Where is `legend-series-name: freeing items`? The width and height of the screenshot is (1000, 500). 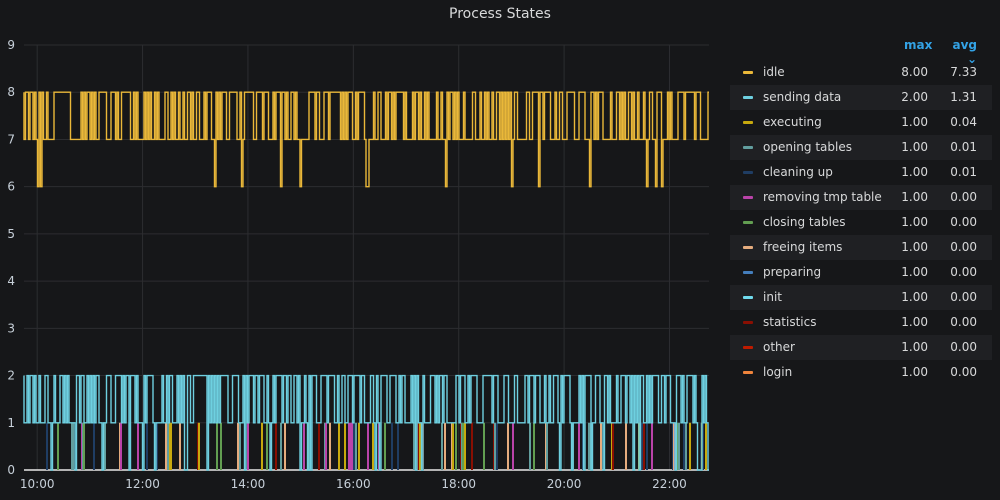
legend-series-name: freeing items is located at coordinates (803, 247).